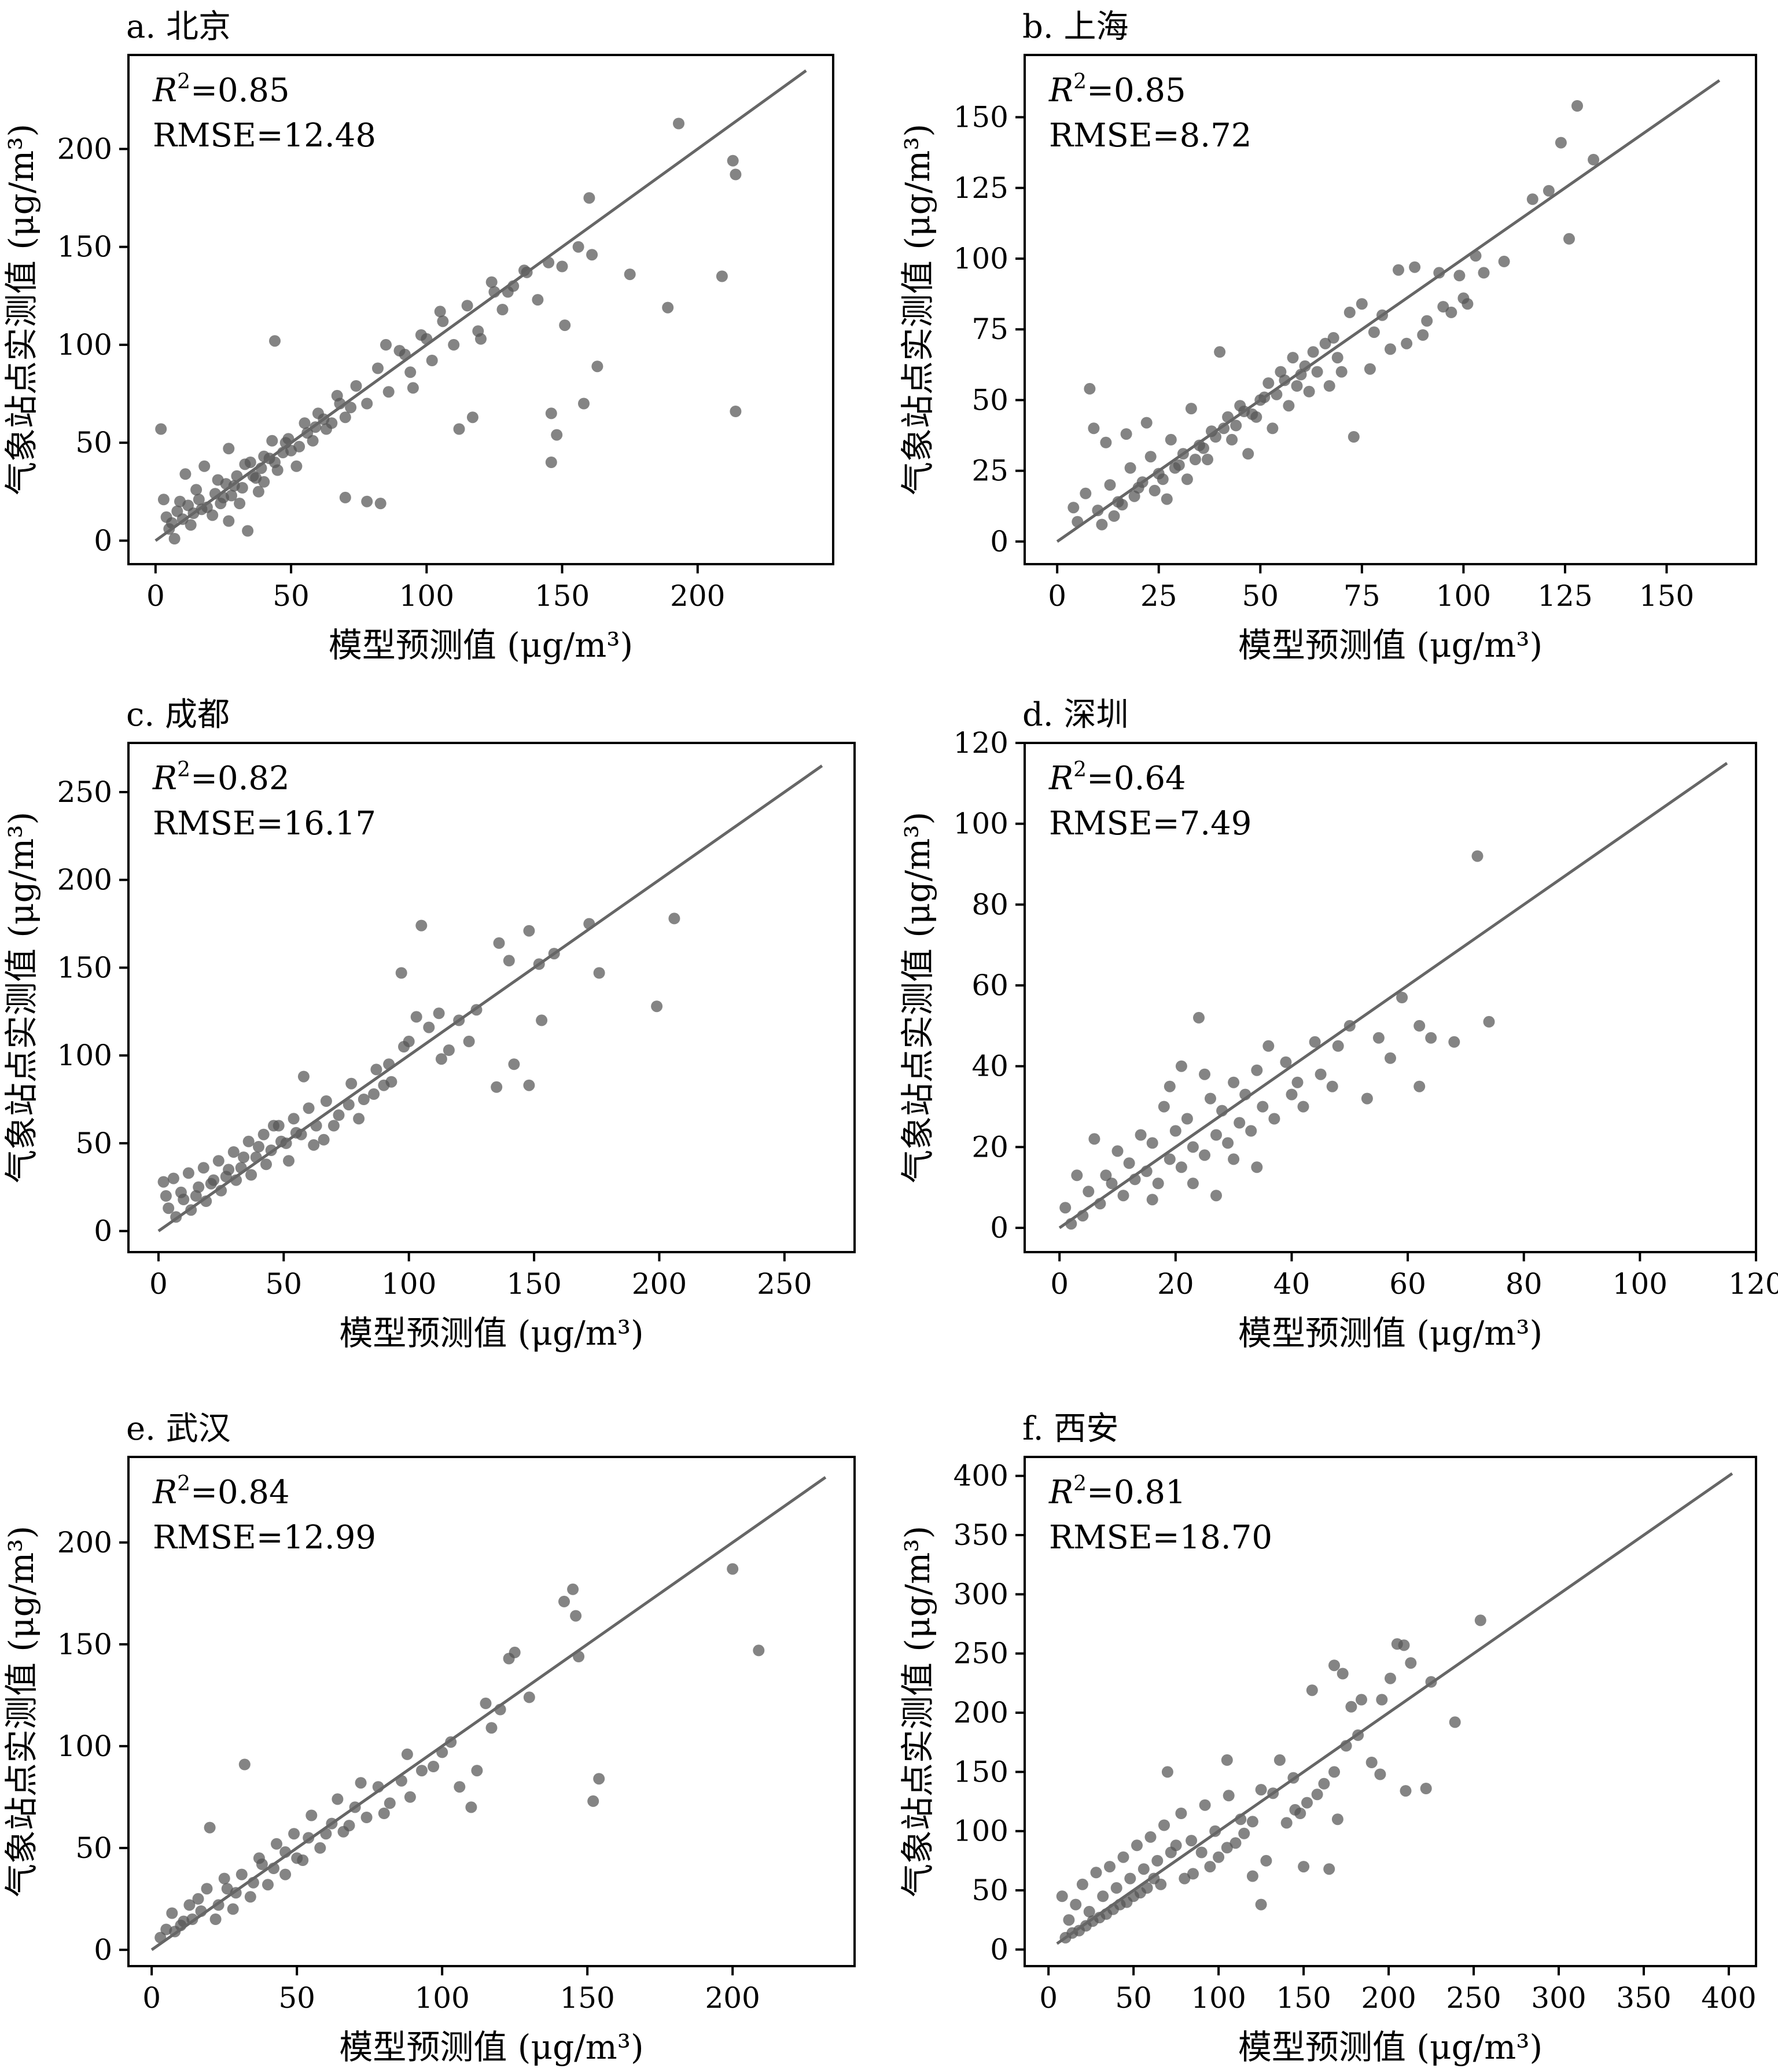  Describe the element at coordinates (981, 259) in the screenshot. I see `y-tick-label: 100` at that location.